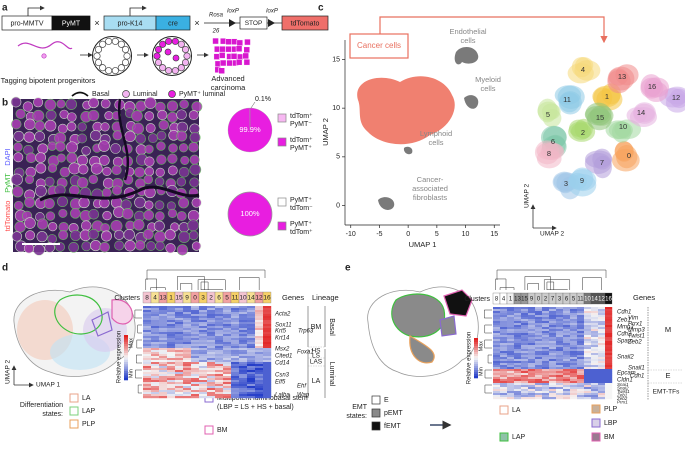 The width and height of the screenshot is (685, 454). Describe the element at coordinates (222, 55) in the screenshot. I see `carcinoma-cell` at that location.